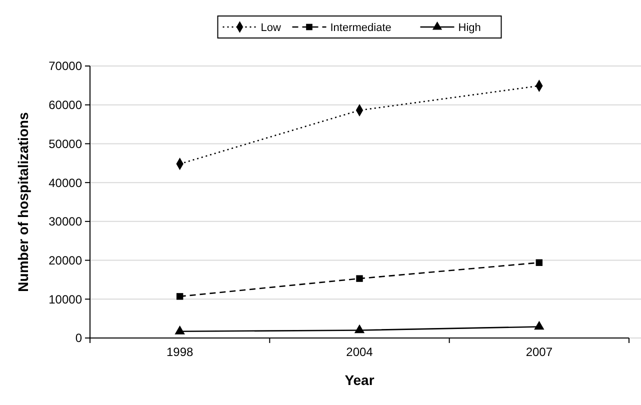 The height and width of the screenshot is (405, 641). Describe the element at coordinates (65, 105) in the screenshot. I see `y-tick-label: 60000` at that location.